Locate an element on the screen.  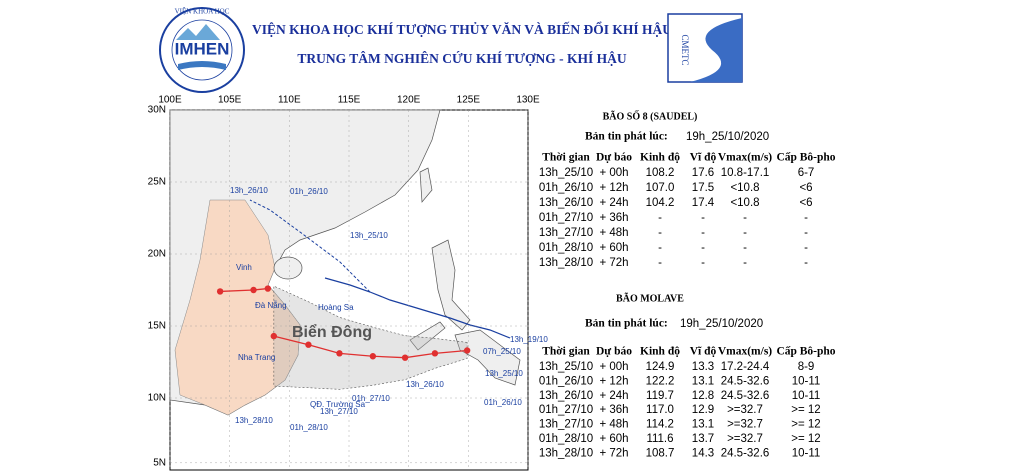
table-cell: 13h_25/10 is located at coordinates (566, 173).